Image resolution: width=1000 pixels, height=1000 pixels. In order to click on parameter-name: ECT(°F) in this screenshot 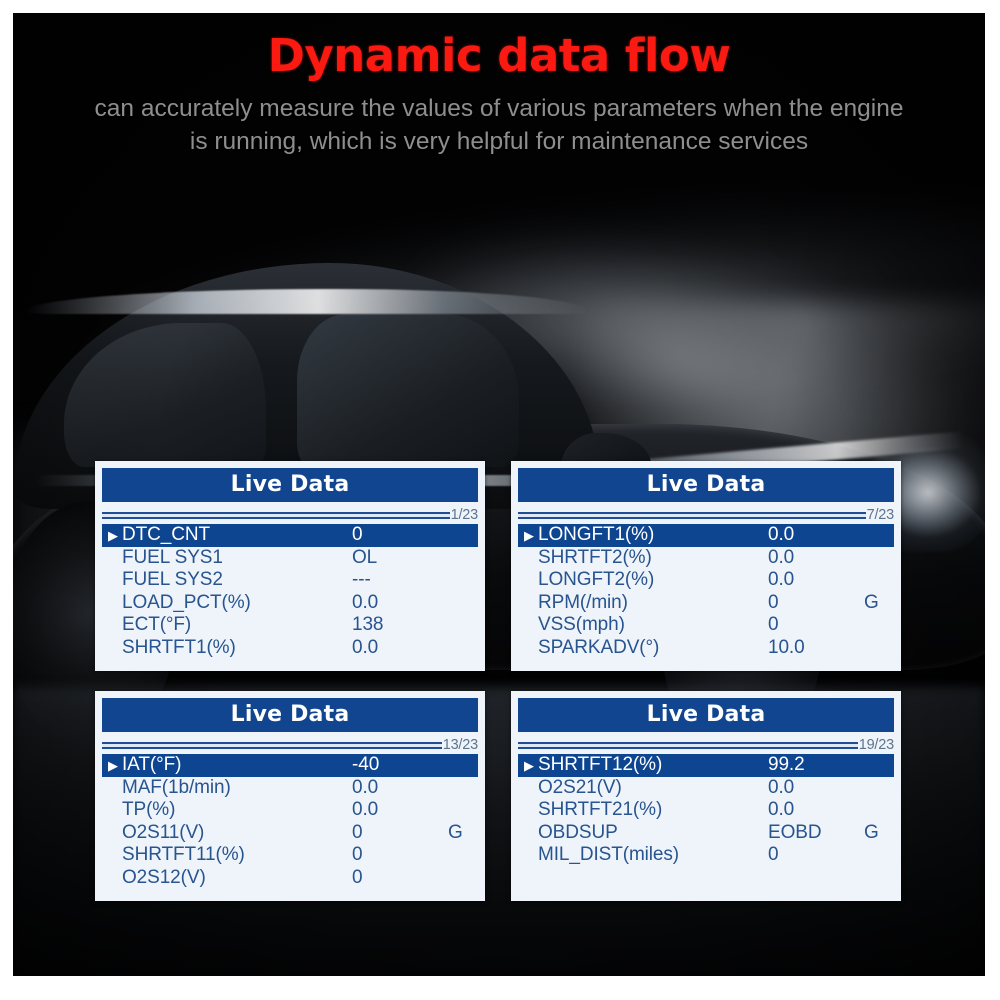, I will do `click(157, 625)`.